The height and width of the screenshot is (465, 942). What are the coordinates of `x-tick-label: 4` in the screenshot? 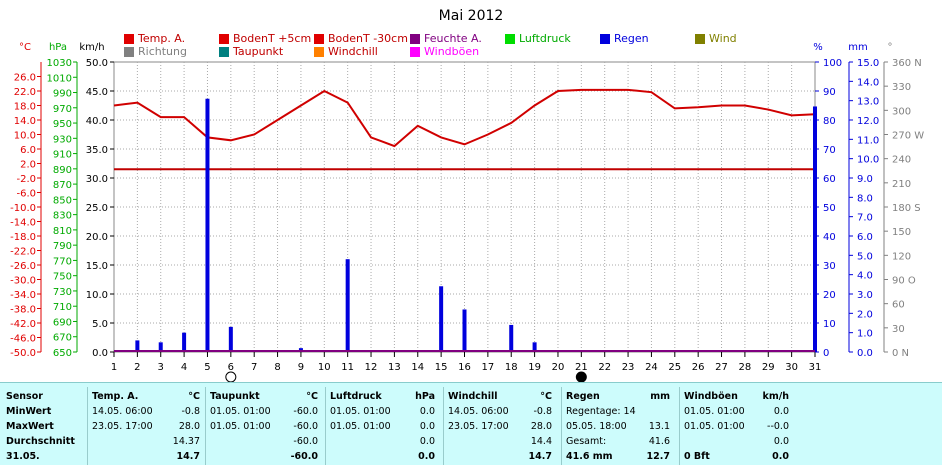 It's located at (184, 367).